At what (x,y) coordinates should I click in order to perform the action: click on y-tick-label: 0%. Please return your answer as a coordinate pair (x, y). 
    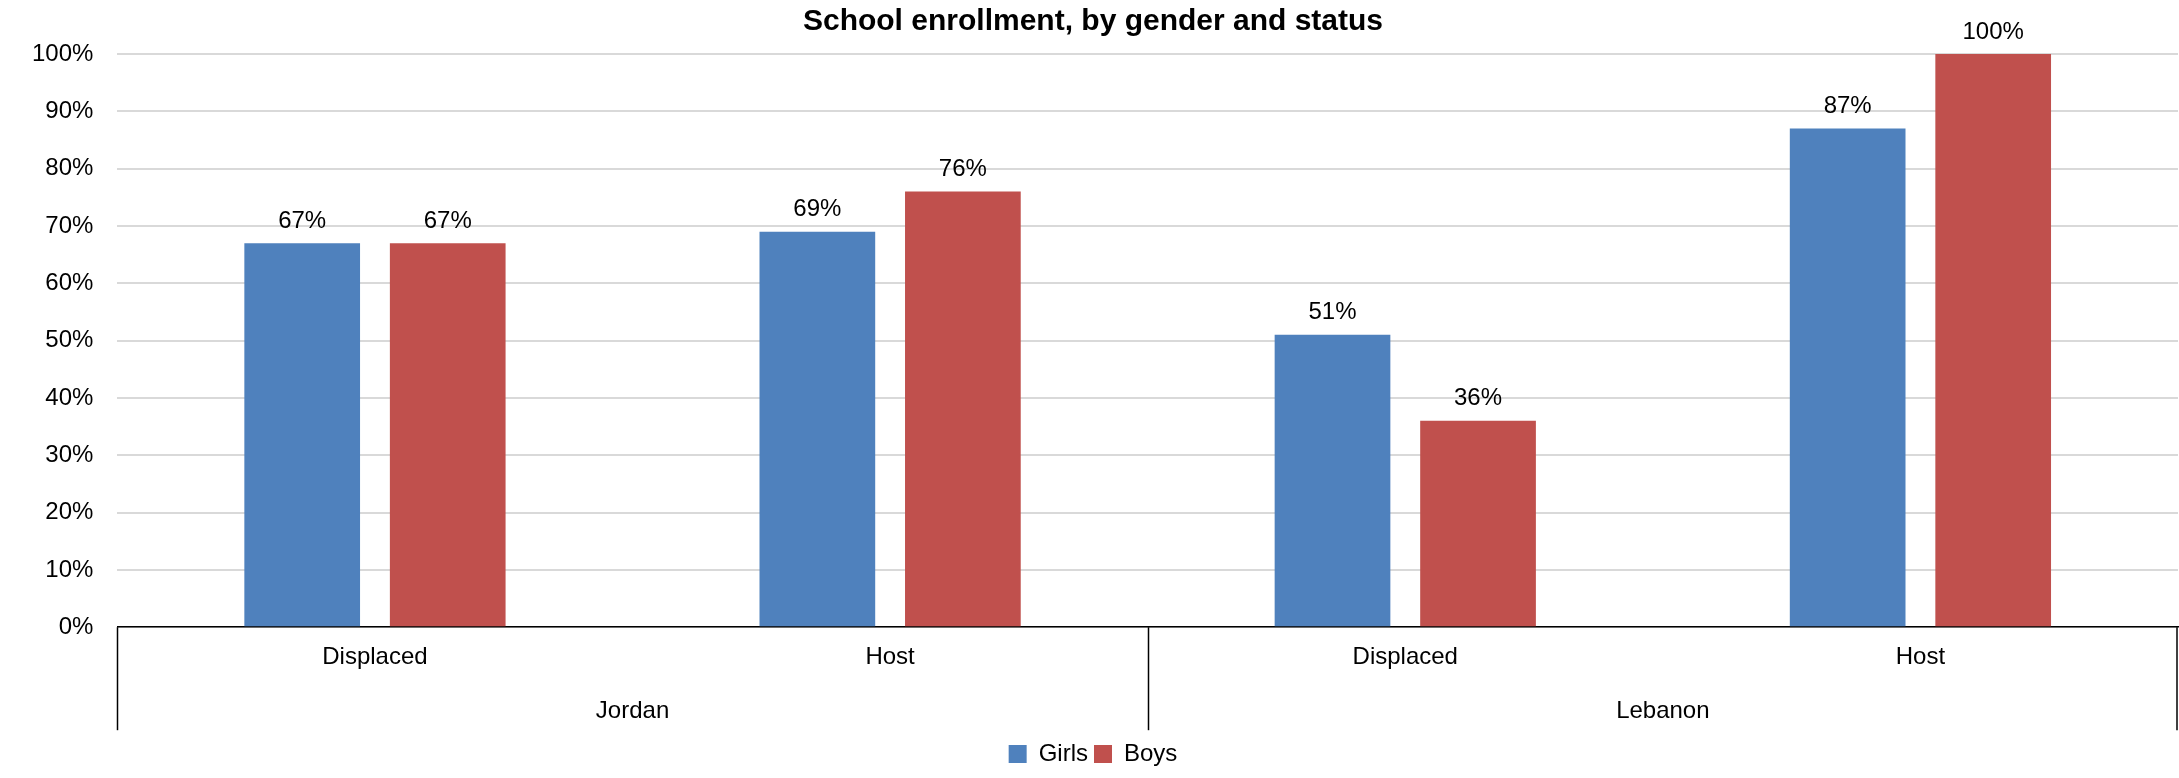
    Looking at the image, I should click on (76, 625).